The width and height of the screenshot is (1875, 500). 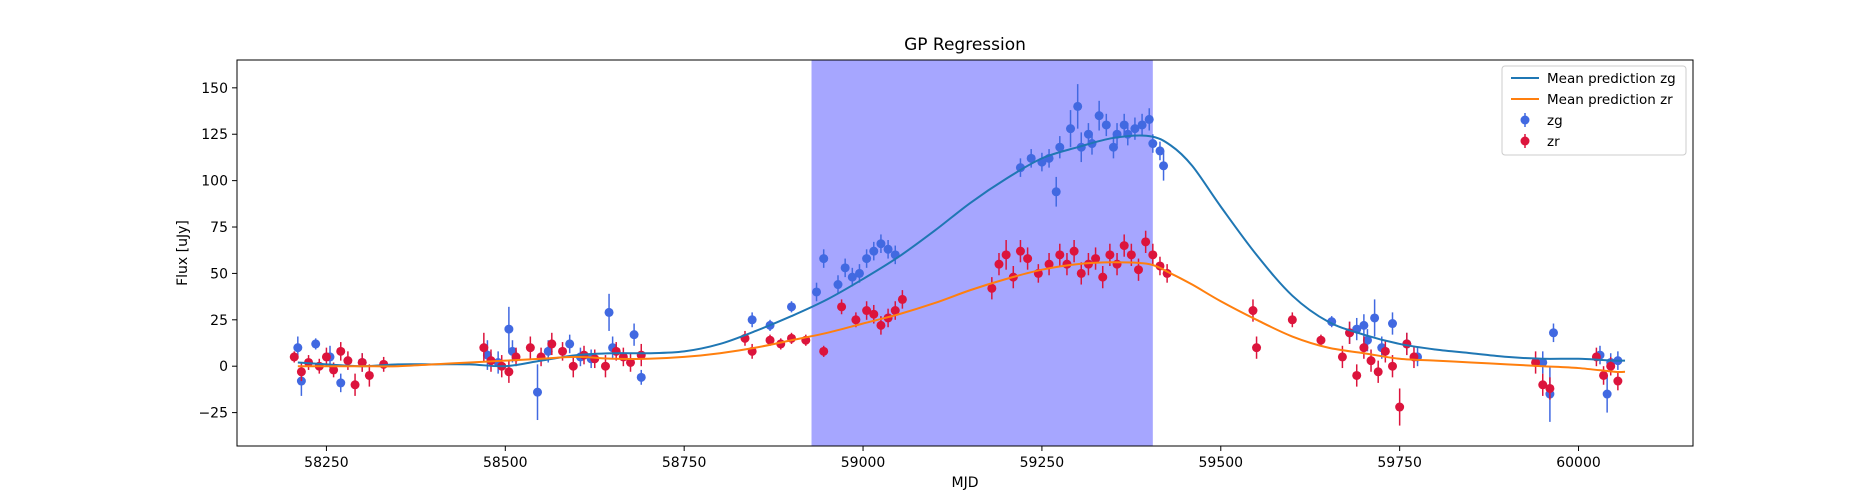 I want to click on y-tick-label: 50, so click(x=219, y=274).